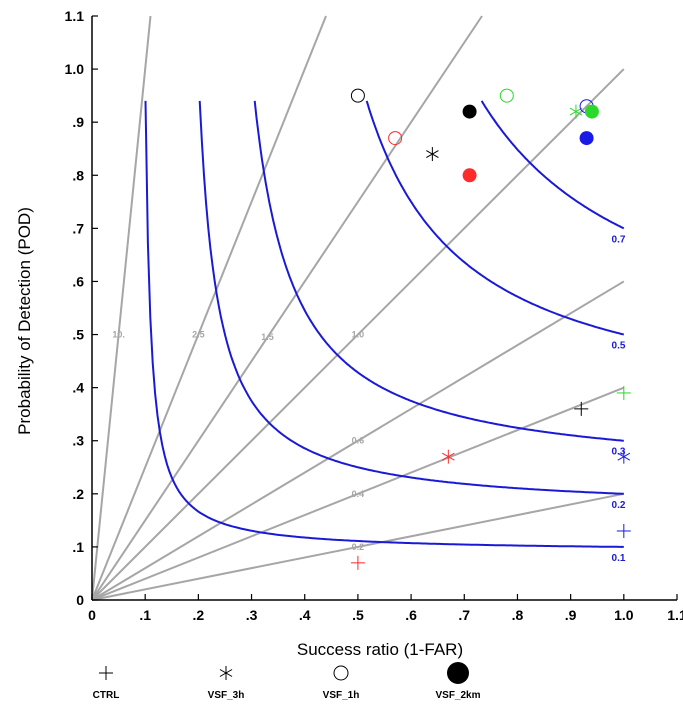 This screenshot has height=706, width=683. I want to click on y-tick-label: .1, so click(78, 547).